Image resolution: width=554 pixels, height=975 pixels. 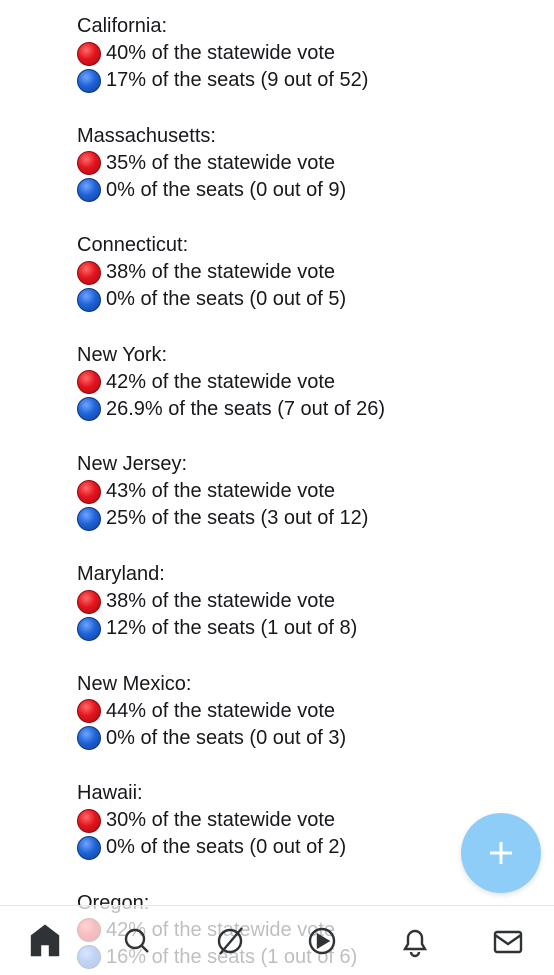 What do you see at coordinates (237, 518) in the screenshot?
I see `seats-text: 25% of the seats (3 out of 12)` at bounding box center [237, 518].